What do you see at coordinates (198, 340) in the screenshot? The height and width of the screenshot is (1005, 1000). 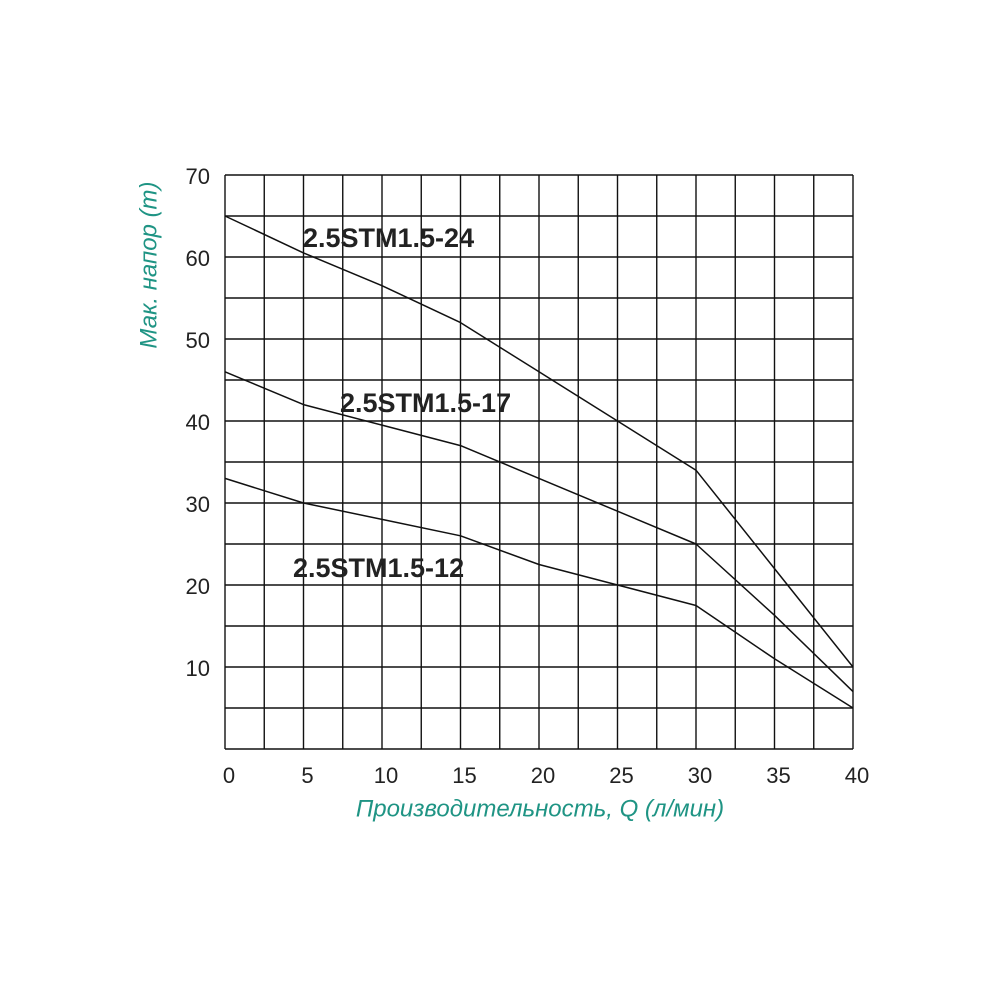 I see `y-tick-label: 50` at bounding box center [198, 340].